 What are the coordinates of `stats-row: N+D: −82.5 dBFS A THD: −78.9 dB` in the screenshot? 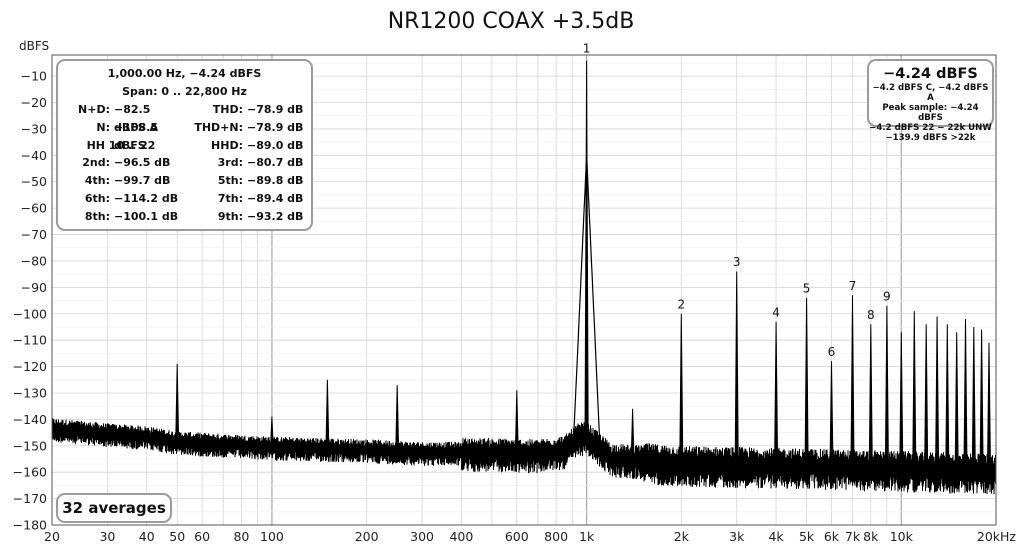 It's located at (184, 117).